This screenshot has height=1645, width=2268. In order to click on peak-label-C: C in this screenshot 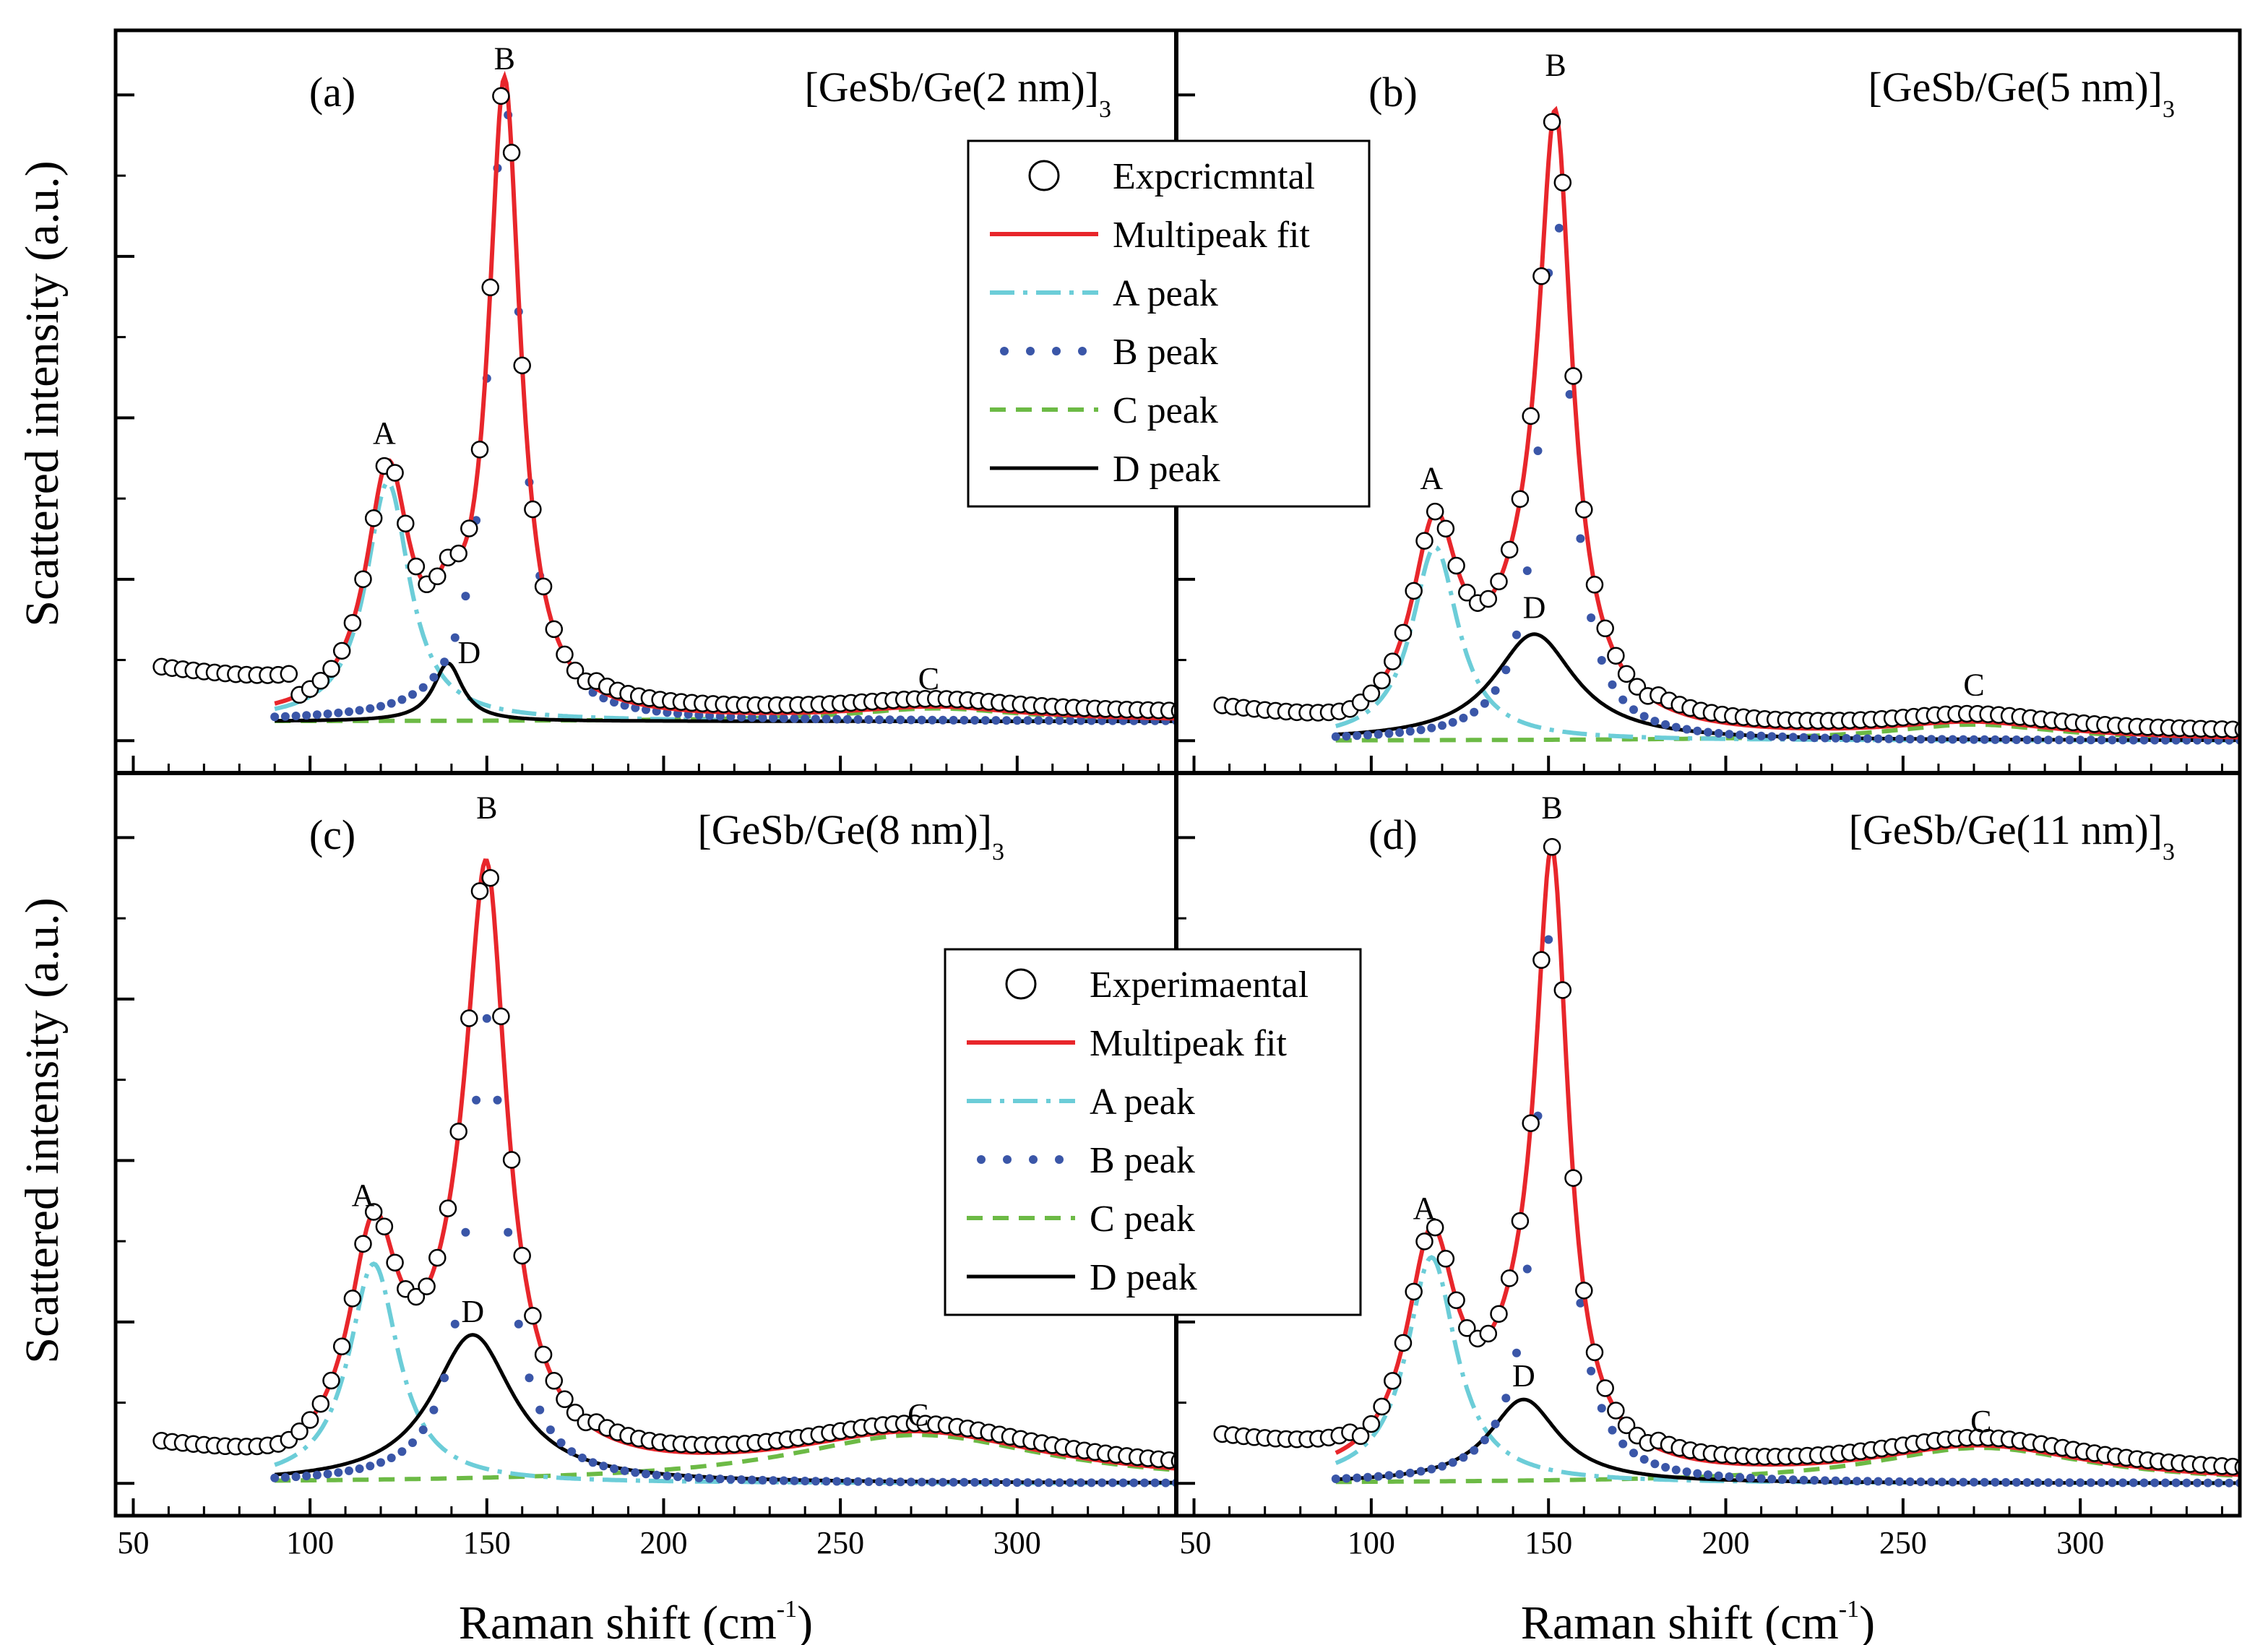, I will do `click(1980, 1421)`.